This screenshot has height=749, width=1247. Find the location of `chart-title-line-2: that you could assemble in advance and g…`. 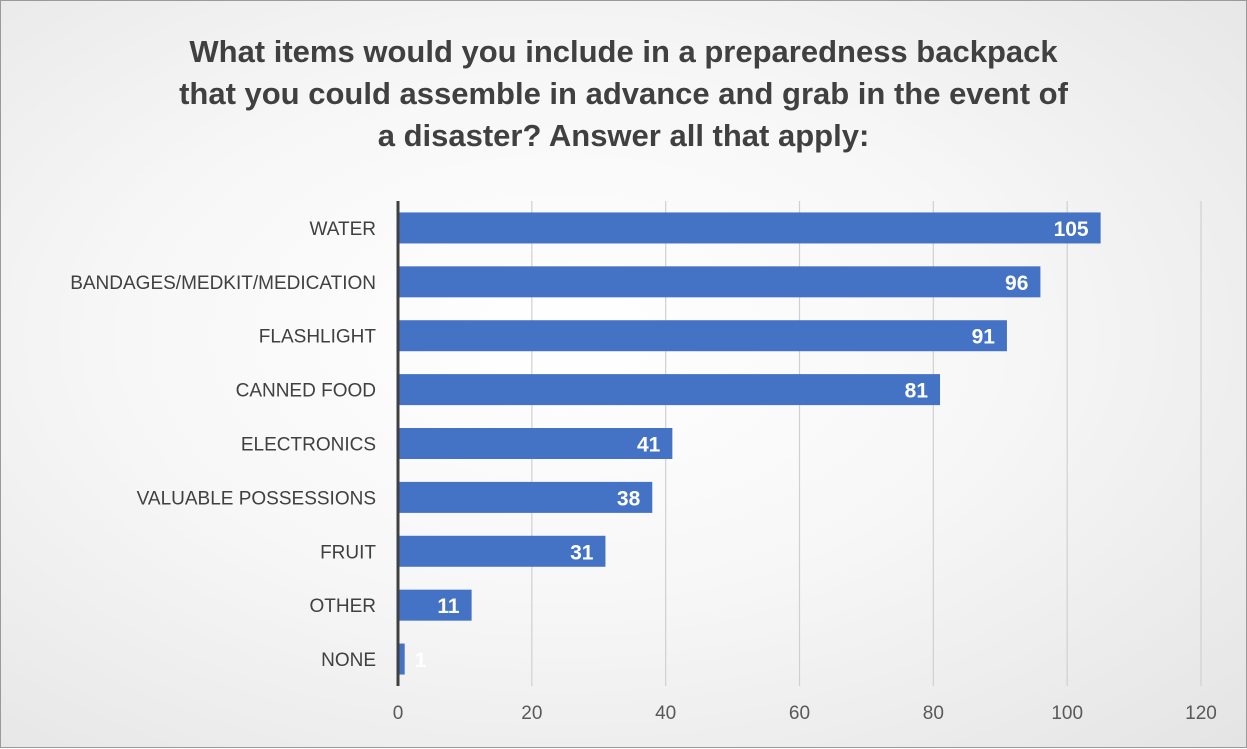

chart-title-line-2: that you could assemble in advance and g… is located at coordinates (623, 93).